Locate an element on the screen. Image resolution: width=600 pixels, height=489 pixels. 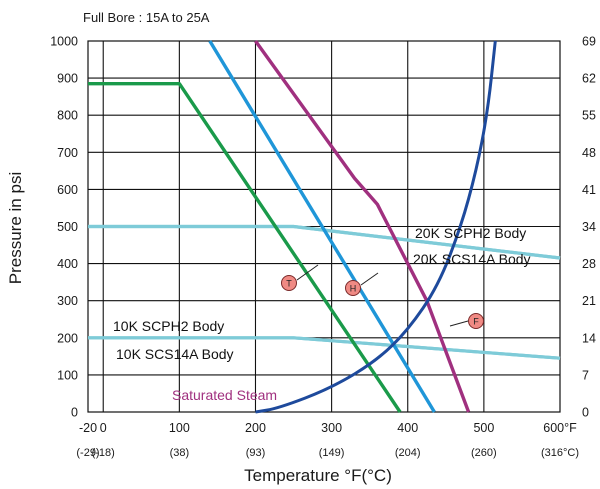
marker-h-letter: H is located at coordinates (353, 289).